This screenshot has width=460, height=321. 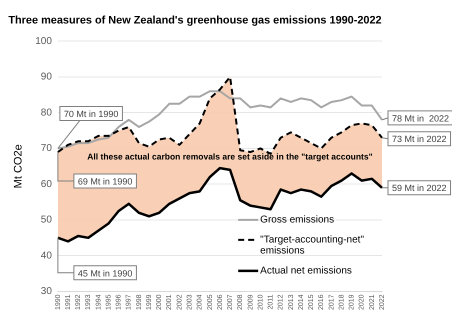 What do you see at coordinates (105, 181) in the screenshot?
I see `annotation: 69 Mt in 1990` at bounding box center [105, 181].